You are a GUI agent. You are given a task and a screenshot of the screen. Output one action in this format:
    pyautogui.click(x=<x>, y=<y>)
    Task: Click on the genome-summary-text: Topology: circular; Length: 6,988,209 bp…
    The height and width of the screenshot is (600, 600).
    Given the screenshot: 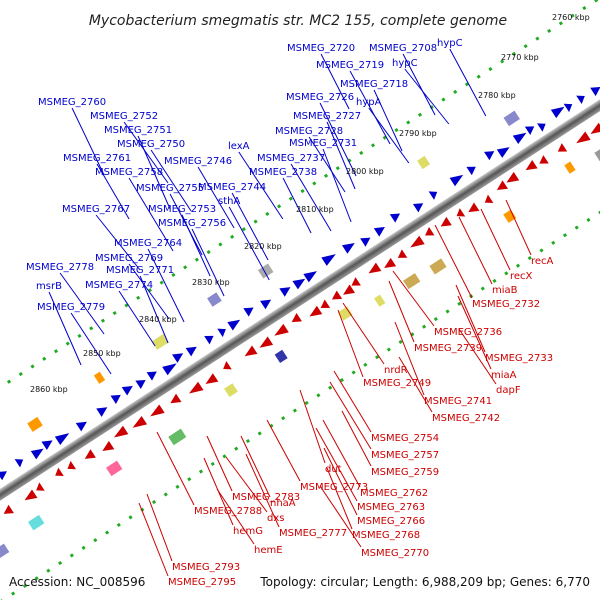 What is the action you would take?
    pyautogui.click(x=424, y=582)
    